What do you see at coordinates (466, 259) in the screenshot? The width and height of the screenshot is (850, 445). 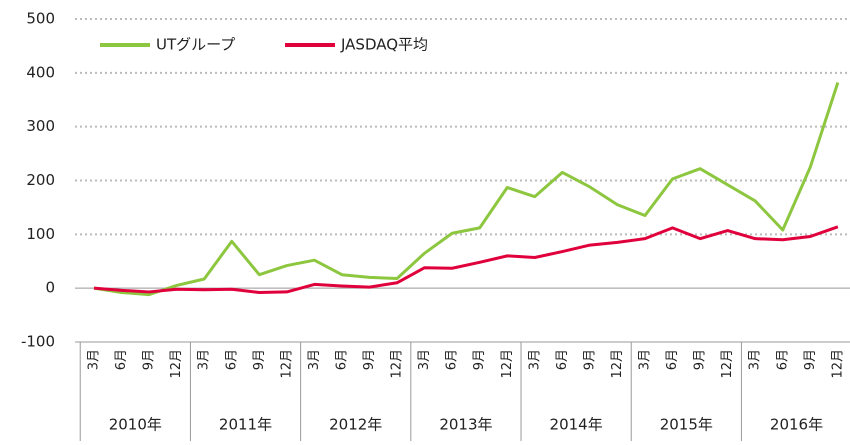 I see `series-line` at bounding box center [466, 259].